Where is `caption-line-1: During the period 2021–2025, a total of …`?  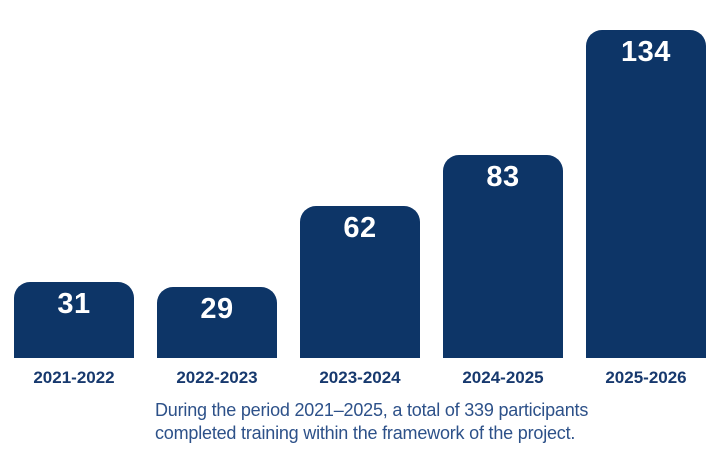
caption-line-1: During the period 2021–2025, a total of … is located at coordinates (372, 410).